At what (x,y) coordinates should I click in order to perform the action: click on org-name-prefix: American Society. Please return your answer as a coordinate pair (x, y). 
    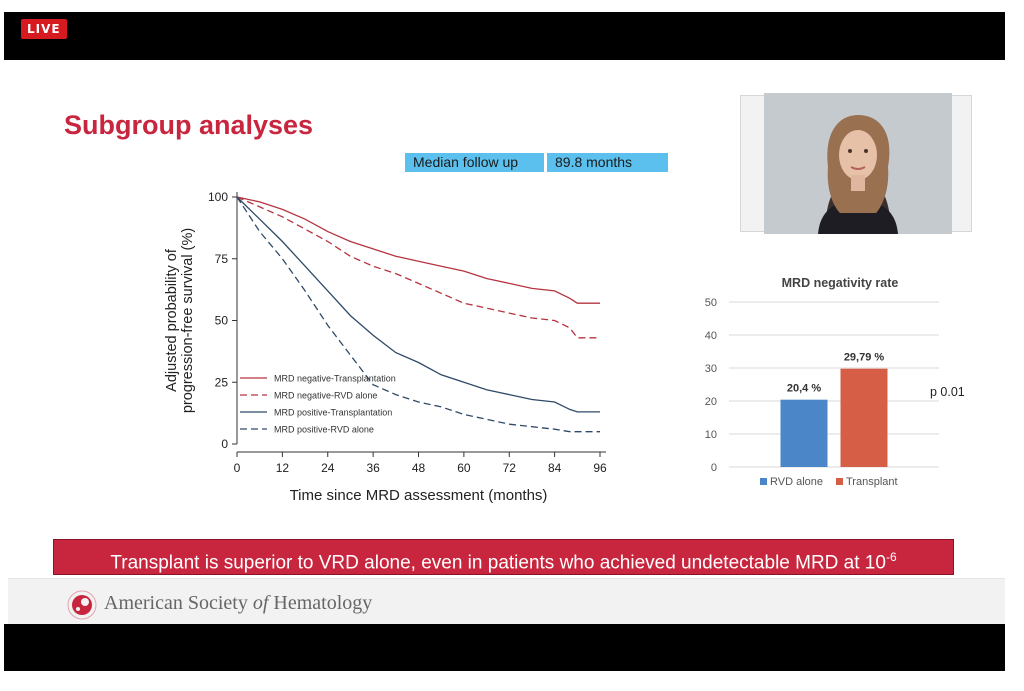
    Looking at the image, I should click on (178, 603).